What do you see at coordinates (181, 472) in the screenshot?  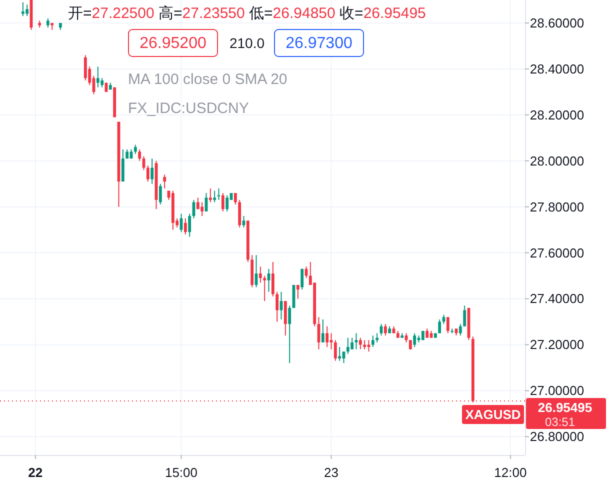 I see `x-tick-label: 15:00` at bounding box center [181, 472].